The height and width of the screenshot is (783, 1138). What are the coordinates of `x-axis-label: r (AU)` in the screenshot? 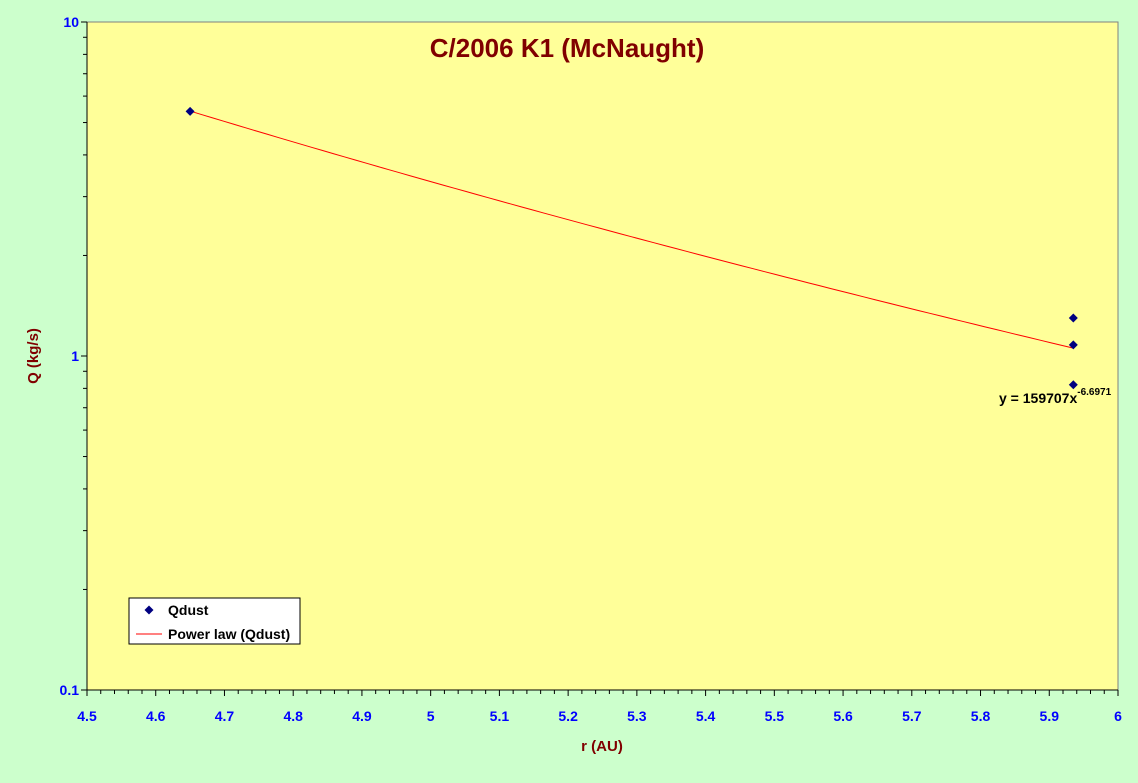 It's located at (602, 746).